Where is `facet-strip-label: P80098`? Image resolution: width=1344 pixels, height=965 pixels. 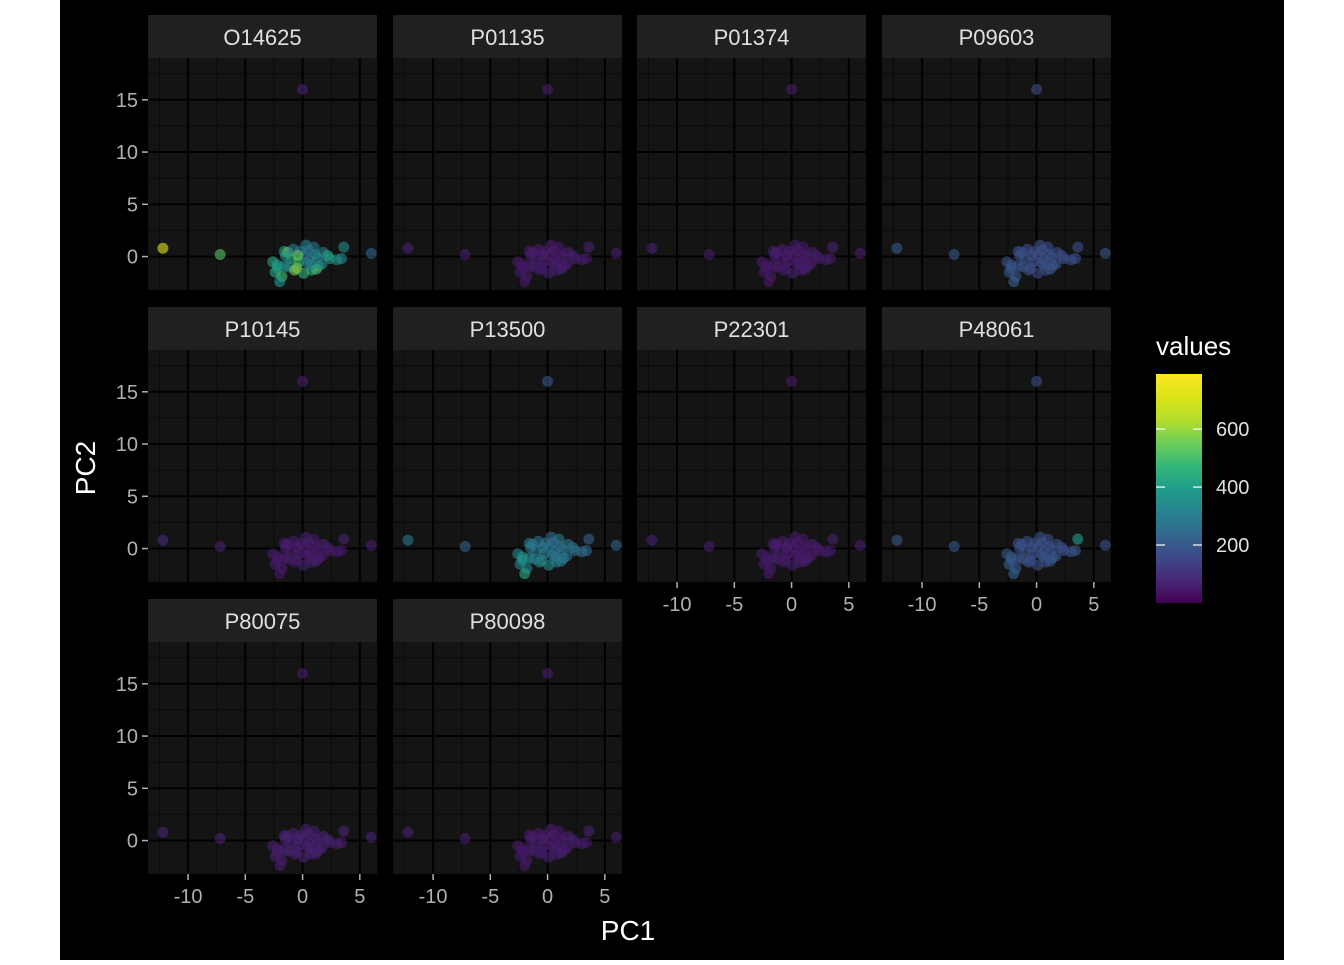 facet-strip-label: P80098 is located at coordinates (508, 621).